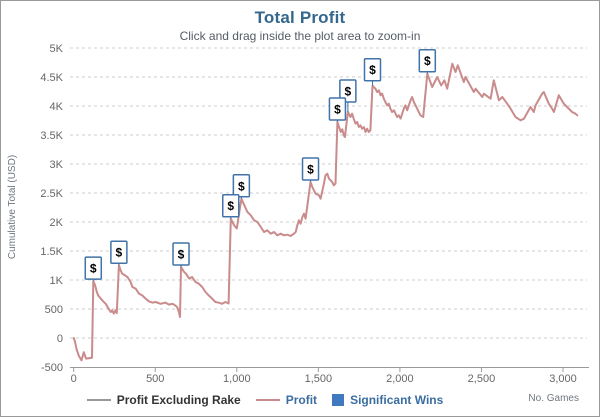 Image resolution: width=600 pixels, height=417 pixels. Describe the element at coordinates (52, 368) in the screenshot. I see `y-tick-label: -500` at that location.